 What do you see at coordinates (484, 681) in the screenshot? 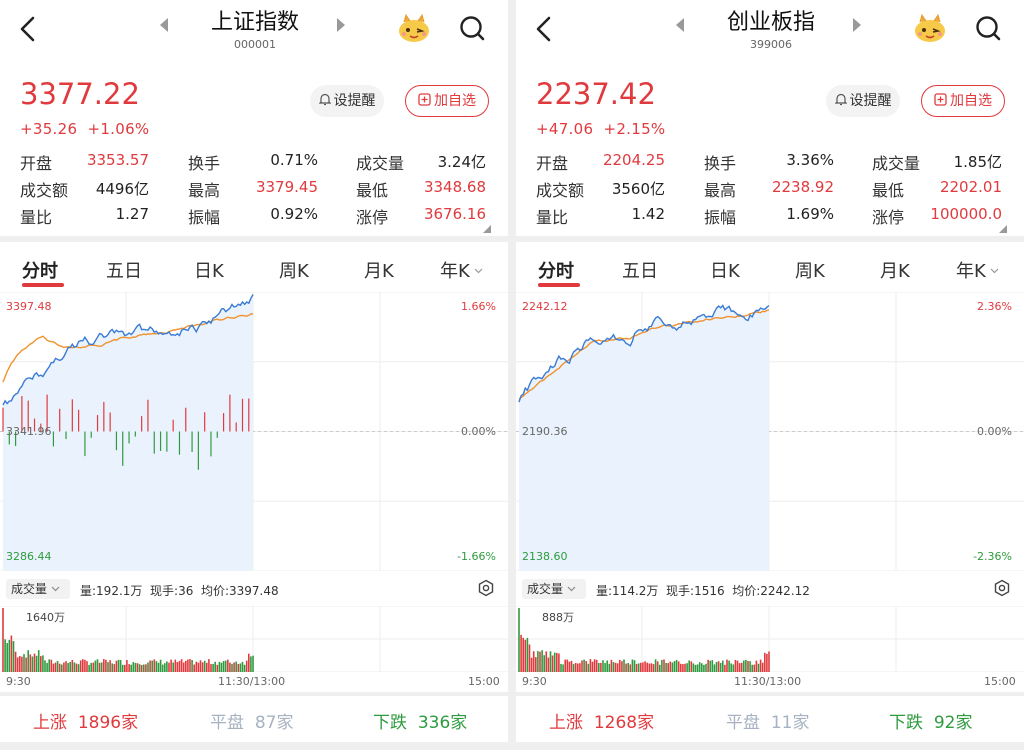
I see `time-end-label: 15:00` at bounding box center [484, 681].